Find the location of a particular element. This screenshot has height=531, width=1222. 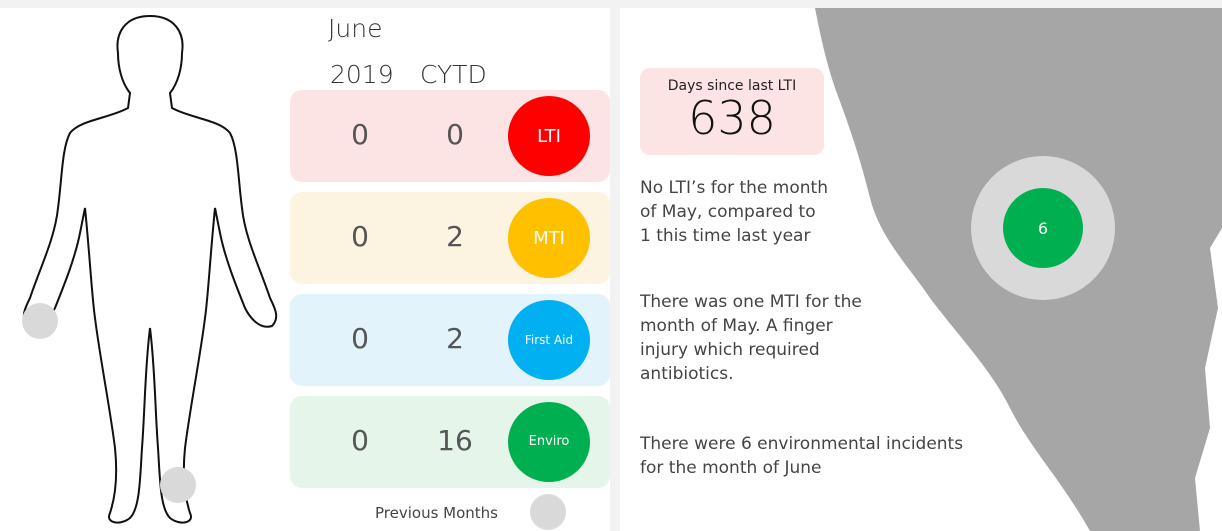

days-label: Days since last LTI is located at coordinates (732, 86).